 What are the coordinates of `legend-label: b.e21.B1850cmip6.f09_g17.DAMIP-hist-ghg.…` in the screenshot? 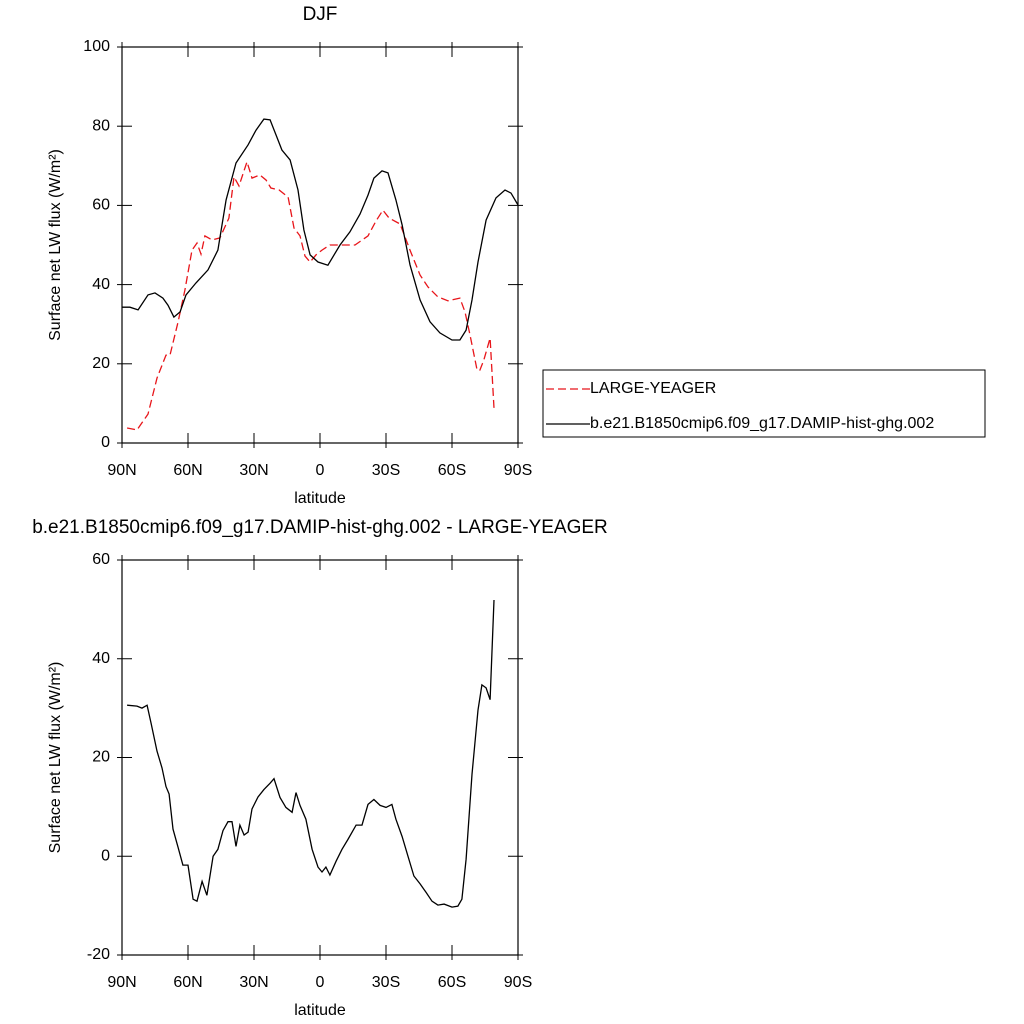 It's located at (762, 423).